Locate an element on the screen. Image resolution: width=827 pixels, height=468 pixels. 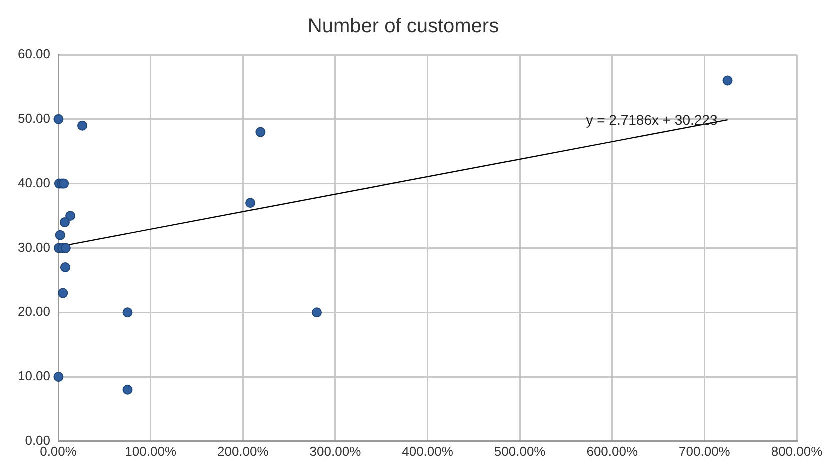
y-tick-label: 10.00 is located at coordinates (34, 376).